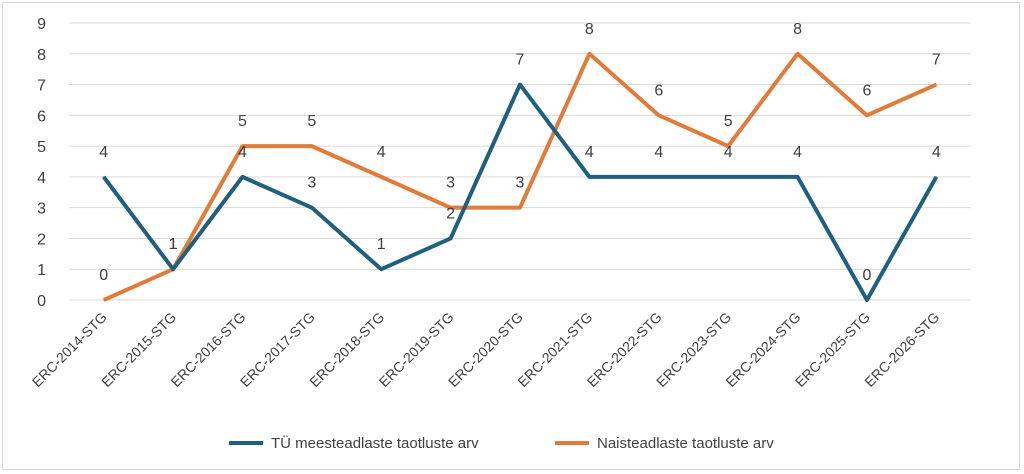  I want to click on y-tick-label: 3, so click(41, 209).